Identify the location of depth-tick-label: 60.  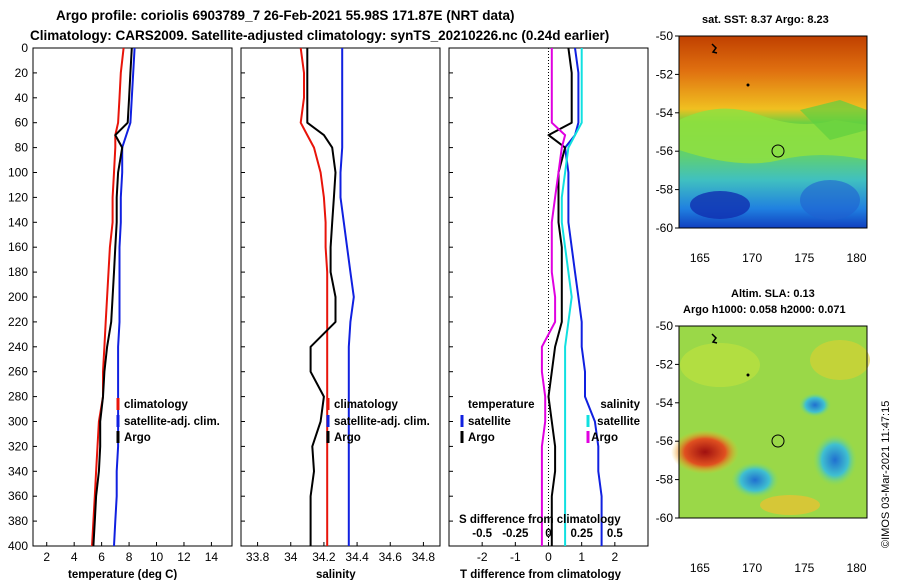
(22, 123).